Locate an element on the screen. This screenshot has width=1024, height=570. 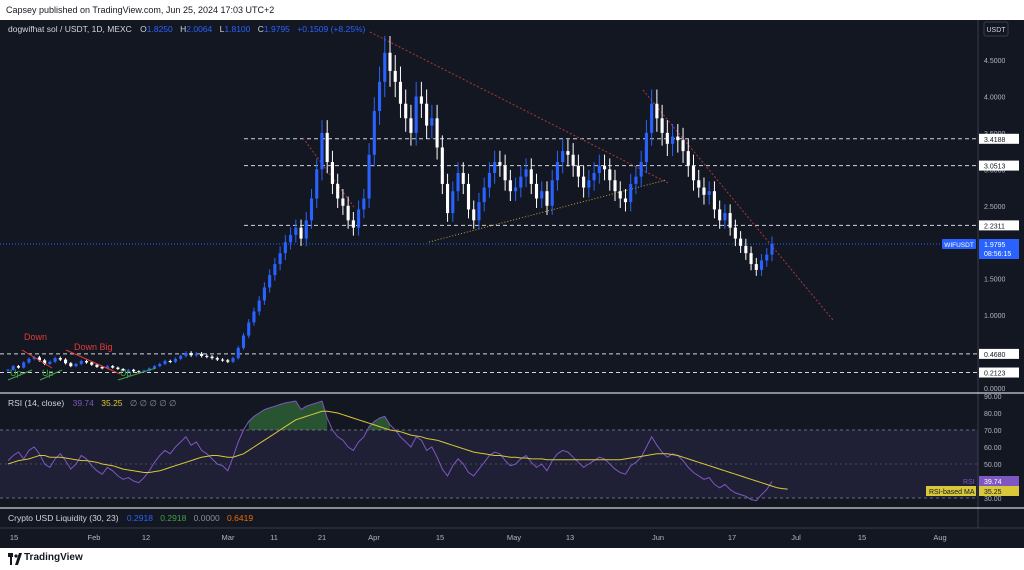
time-tick: 15 is located at coordinates (14, 537).